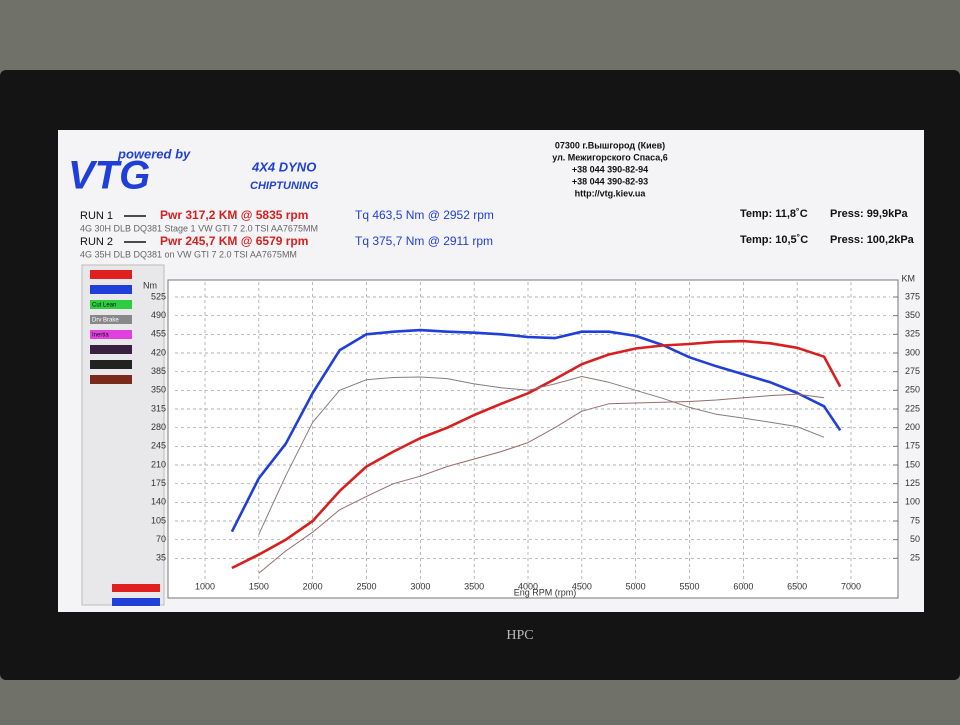 The width and height of the screenshot is (960, 725). I want to click on run-torque: Tq 463,5 Nm @ 2952 rpm, so click(424, 215).